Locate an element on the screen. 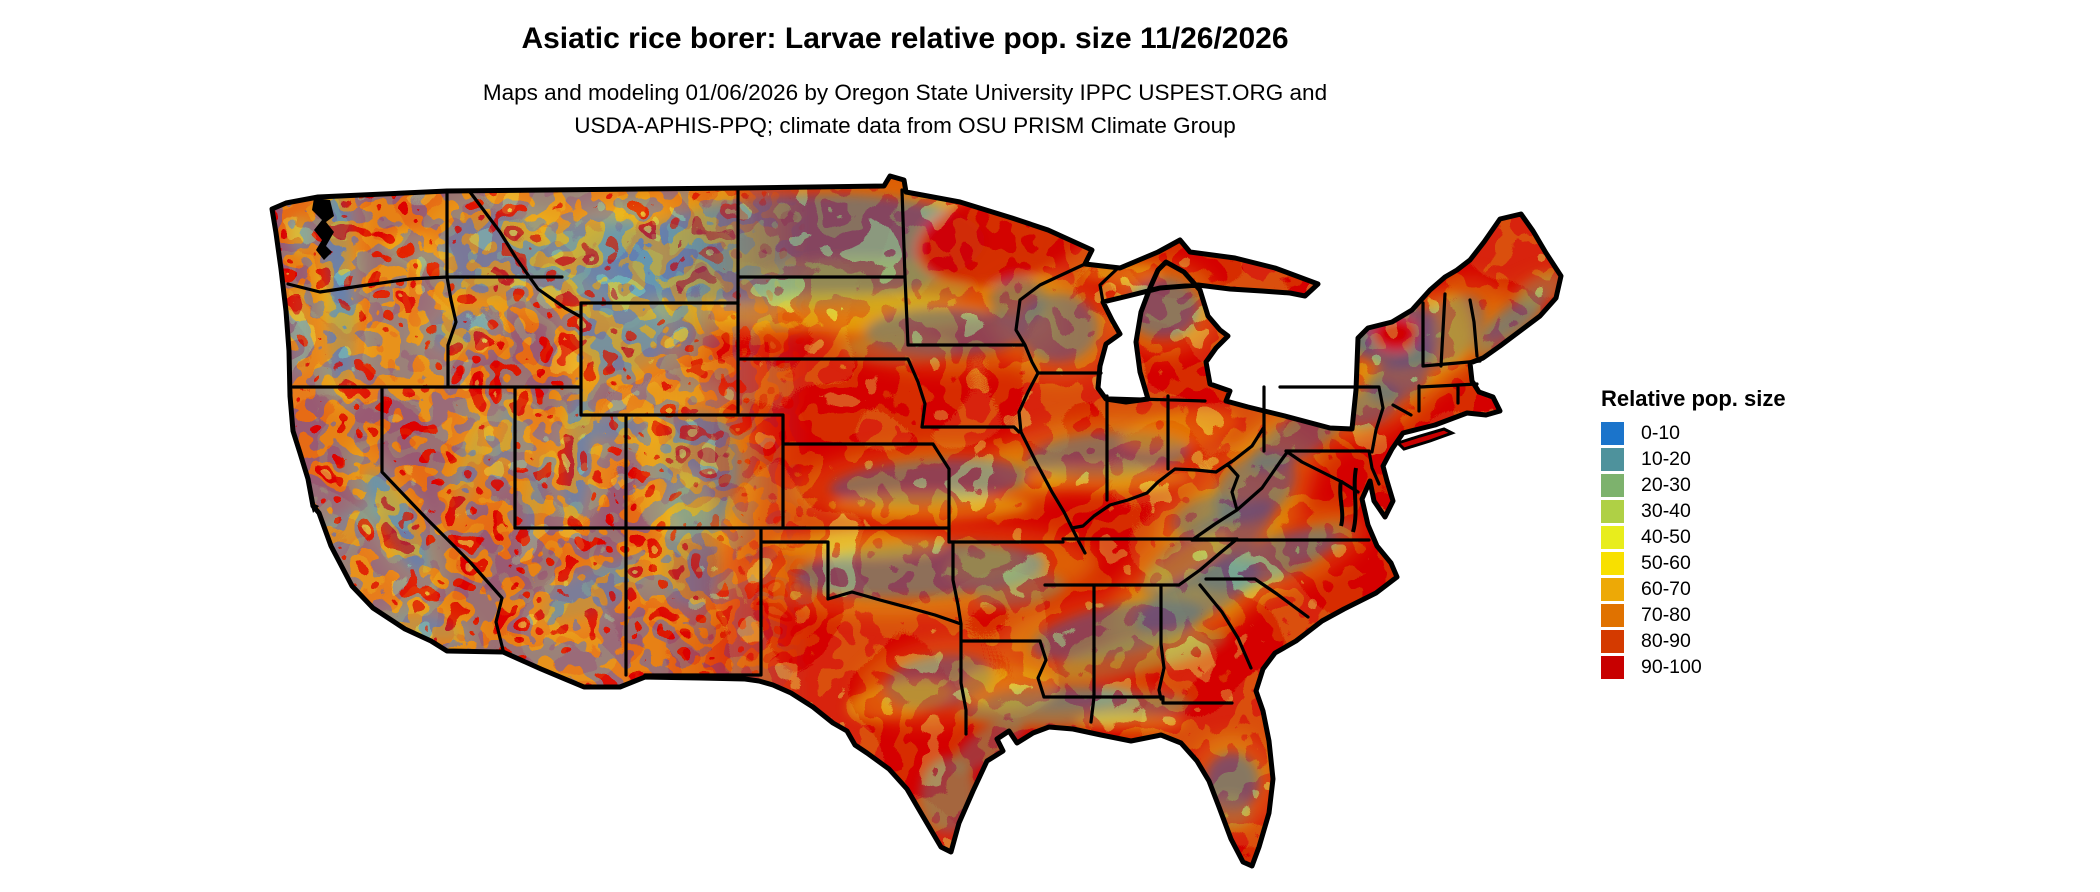  puget-sound is located at coordinates (323, 229).